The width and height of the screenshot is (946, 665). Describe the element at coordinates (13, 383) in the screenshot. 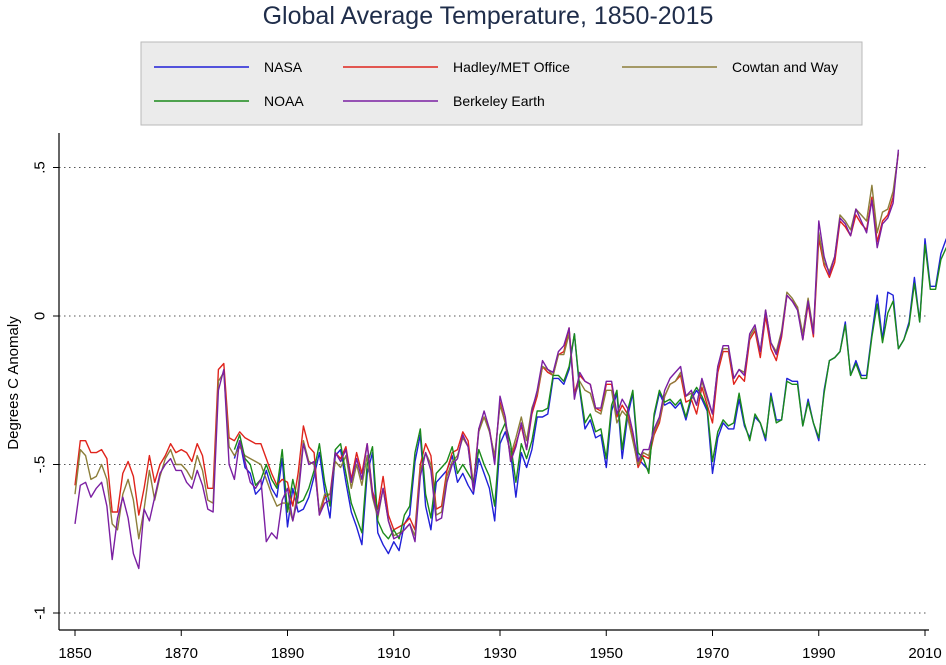

I see `y-axis-title: Degrees C Anomaly` at that location.